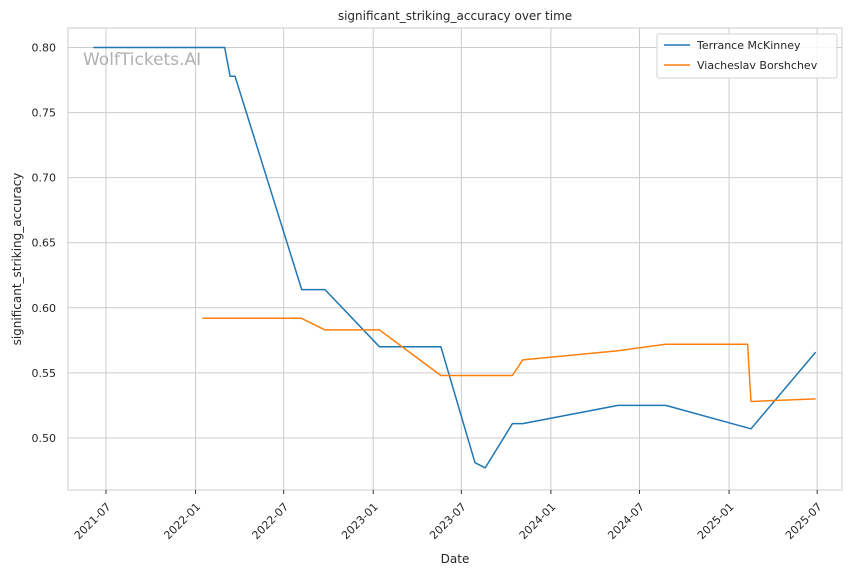  Describe the element at coordinates (44, 308) in the screenshot. I see `y-tick-label: 0.60` at that location.